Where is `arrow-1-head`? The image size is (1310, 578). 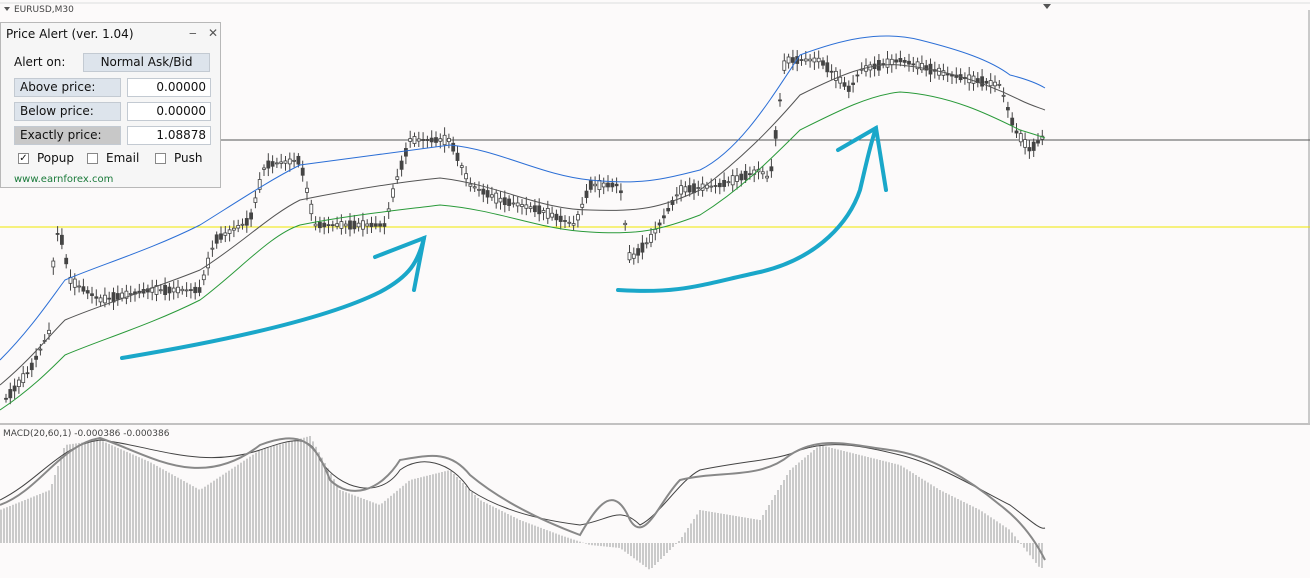
arrow-1-head is located at coordinates (400, 263).